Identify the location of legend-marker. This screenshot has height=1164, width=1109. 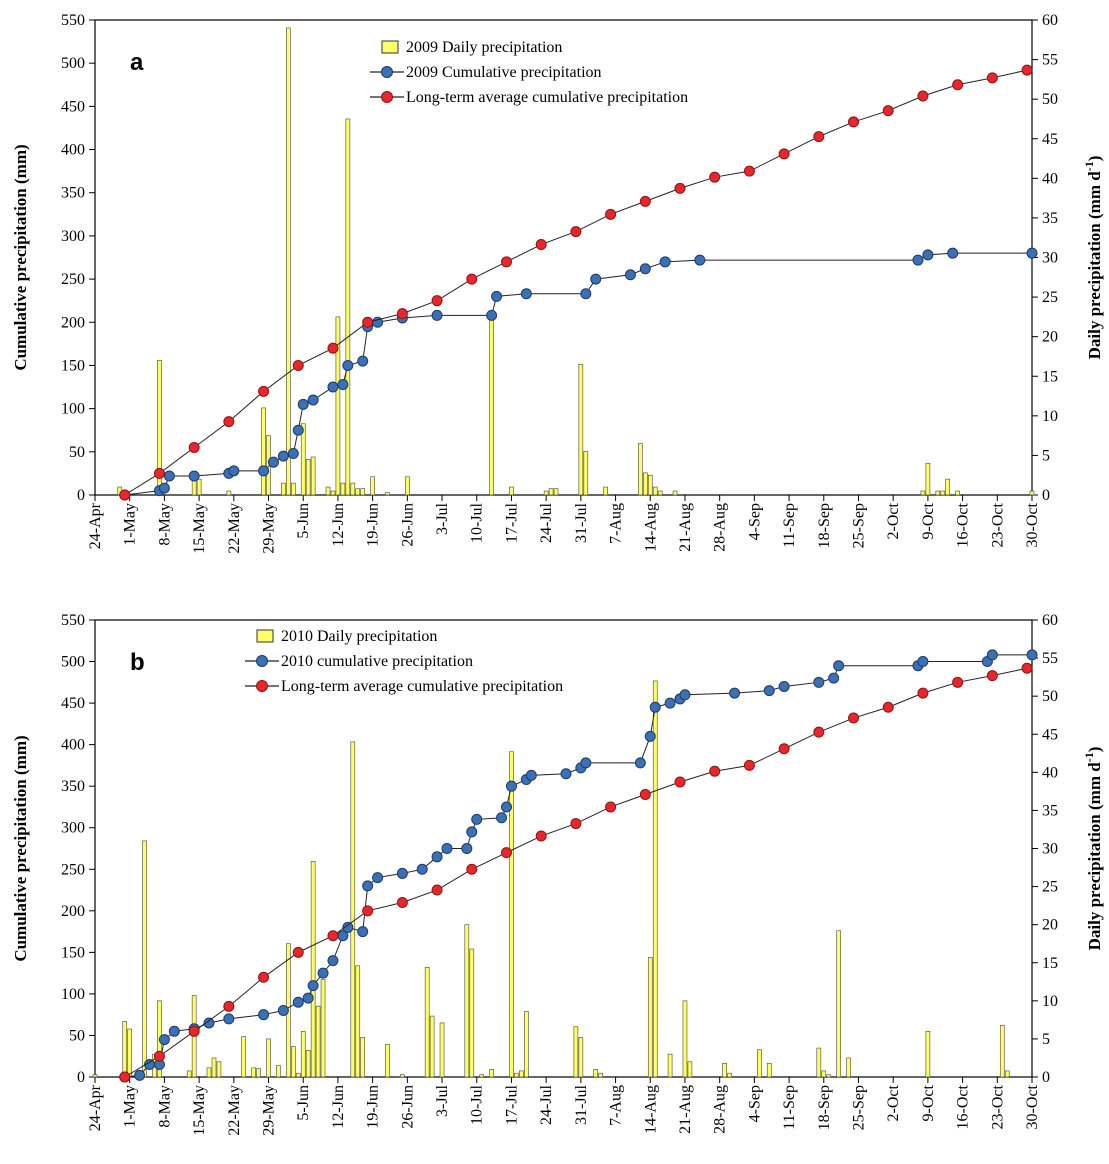
(262, 686).